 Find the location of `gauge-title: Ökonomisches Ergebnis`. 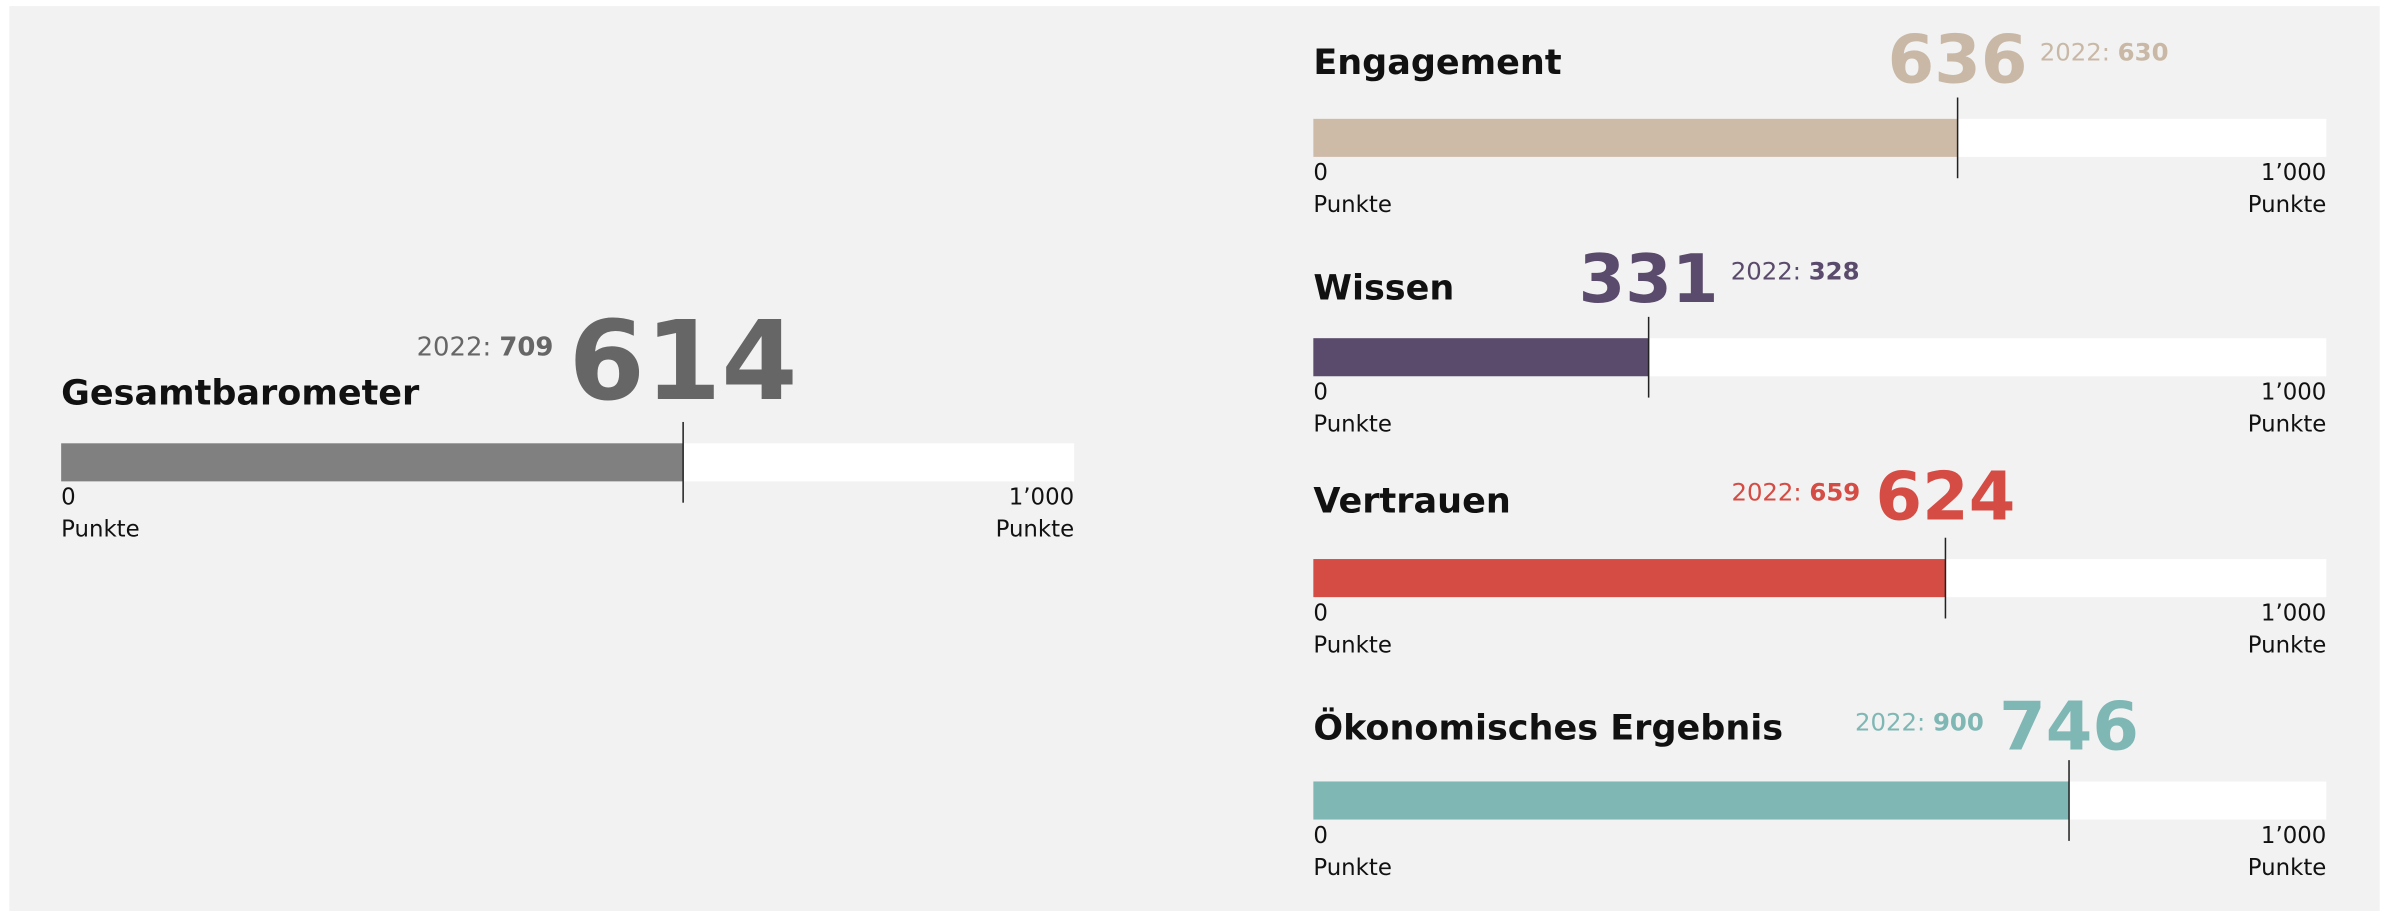

gauge-title: Ökonomisches Ergebnis is located at coordinates (1548, 728).